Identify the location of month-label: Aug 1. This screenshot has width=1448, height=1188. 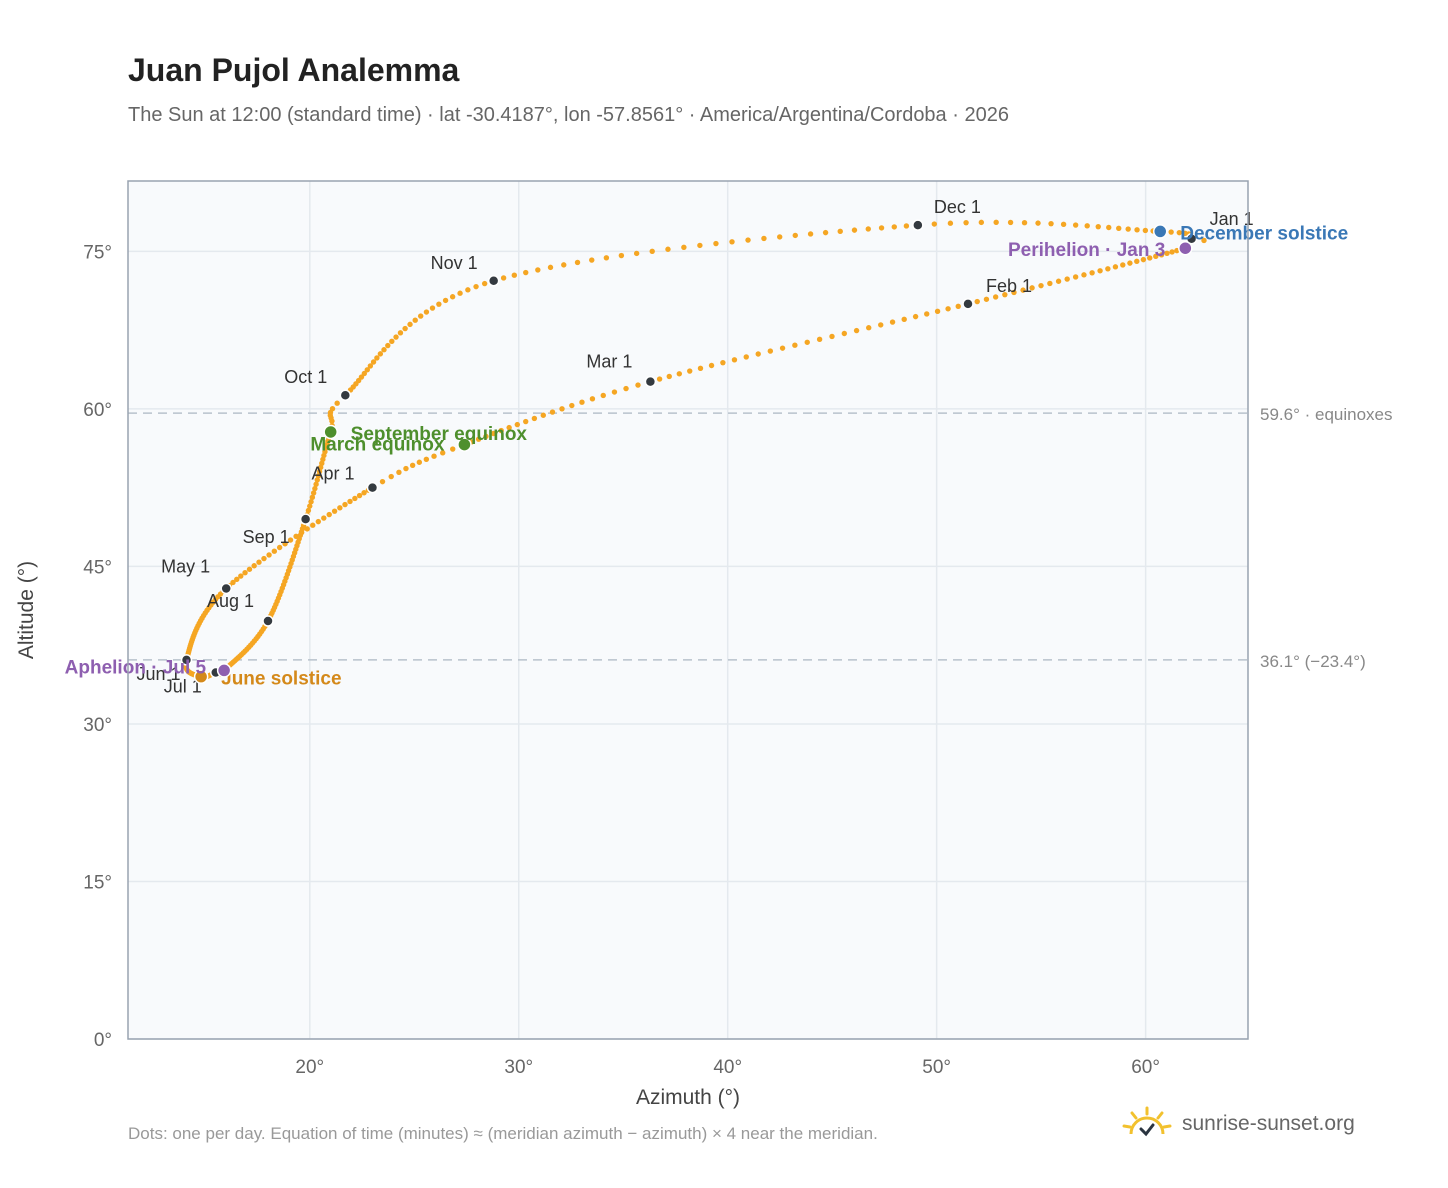
(230, 601).